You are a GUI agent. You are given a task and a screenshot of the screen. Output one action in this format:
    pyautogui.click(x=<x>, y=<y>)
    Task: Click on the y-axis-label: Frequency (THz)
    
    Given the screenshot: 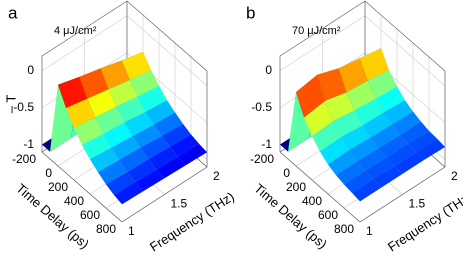 What is the action you would take?
    pyautogui.click(x=192, y=222)
    